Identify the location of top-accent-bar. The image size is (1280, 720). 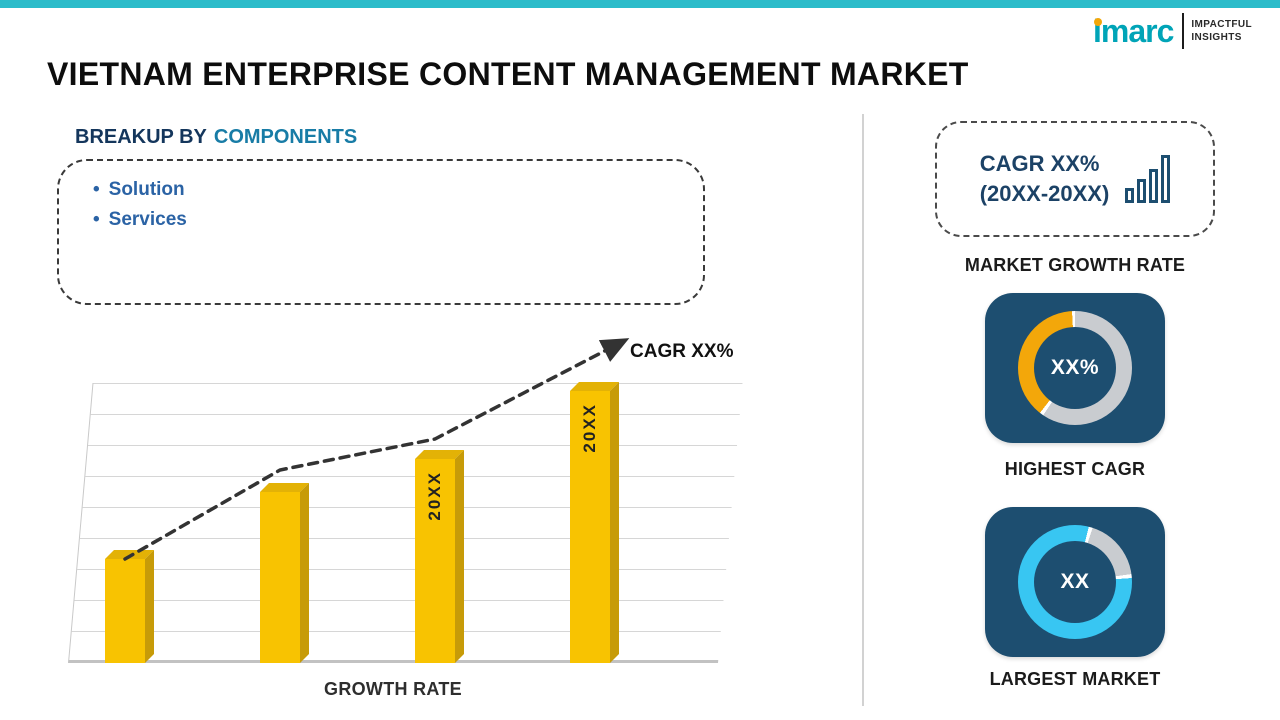
(640, 4).